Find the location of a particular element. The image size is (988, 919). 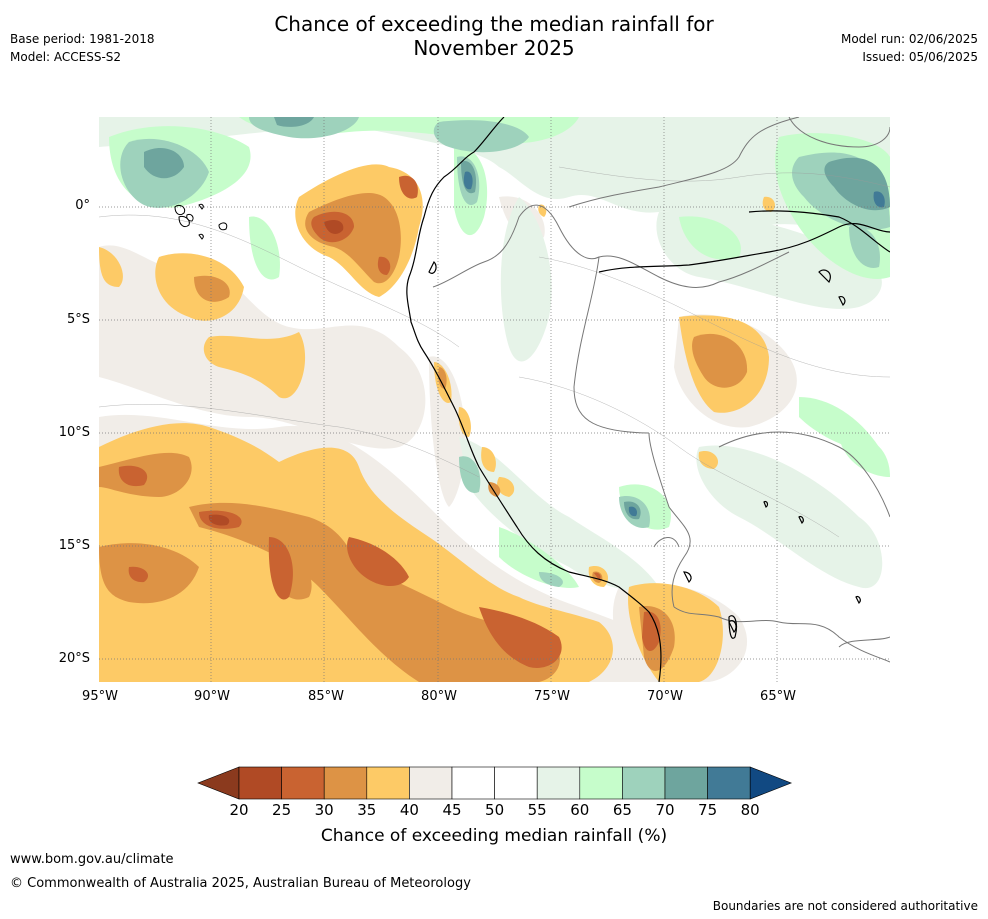

lon-label-85w: 85°W is located at coordinates (326, 696).